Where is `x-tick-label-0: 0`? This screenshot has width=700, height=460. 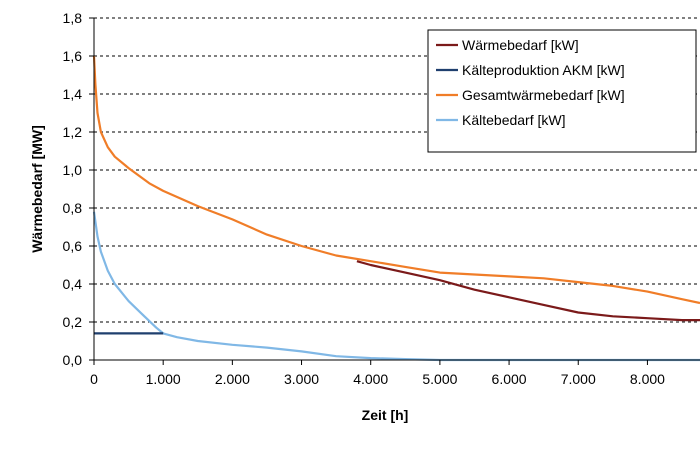
x-tick-label-0: 0 is located at coordinates (94, 379).